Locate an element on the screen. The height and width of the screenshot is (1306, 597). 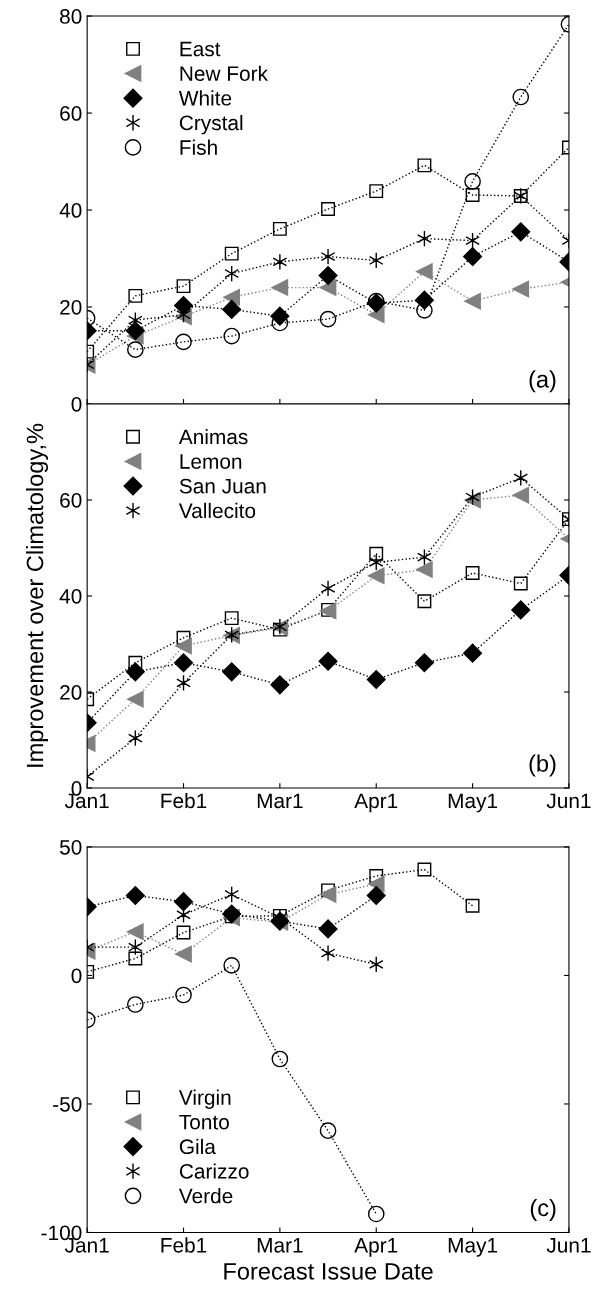
legend-label: New Fork is located at coordinates (224, 73).